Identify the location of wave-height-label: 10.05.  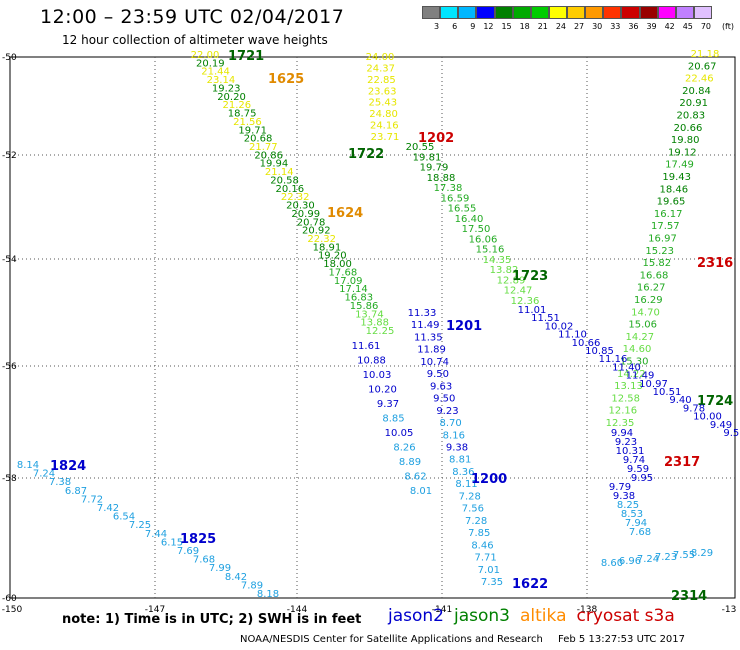
(399, 433).